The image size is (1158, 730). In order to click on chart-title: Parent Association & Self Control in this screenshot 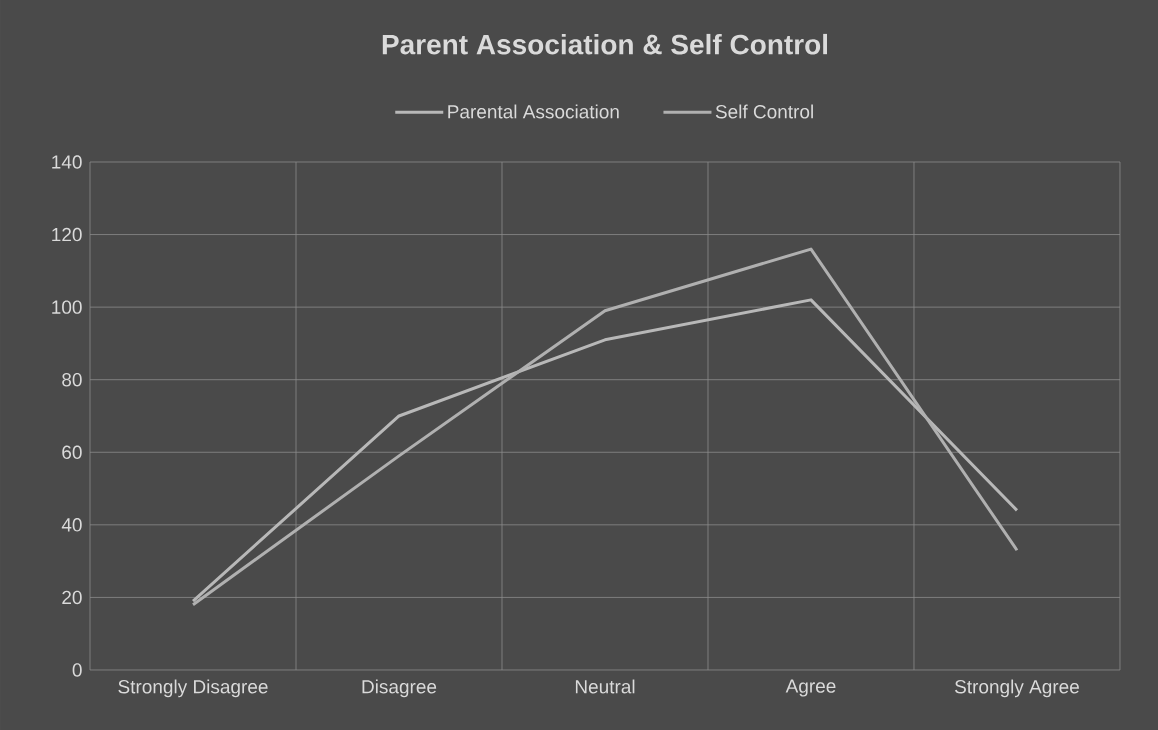, I will do `click(605, 44)`.